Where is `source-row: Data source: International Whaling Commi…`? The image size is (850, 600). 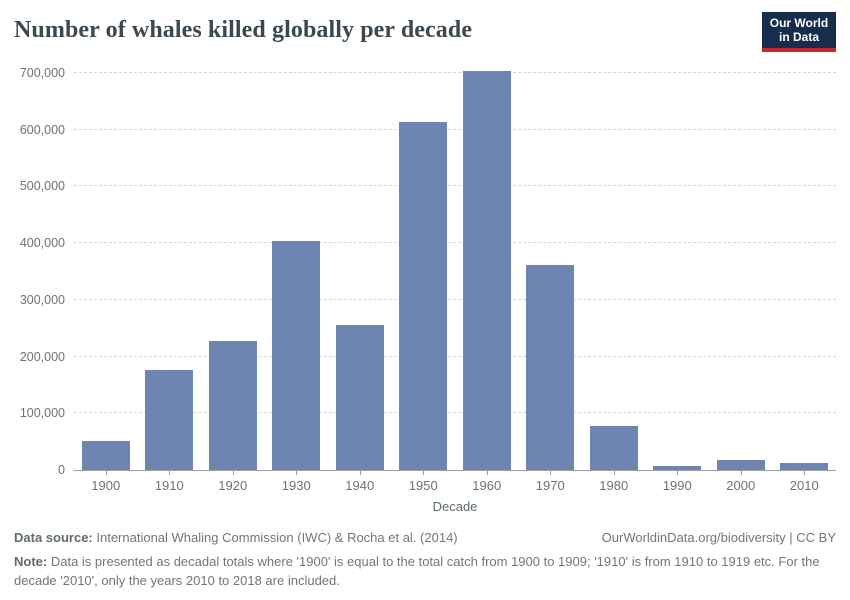
source-row: Data source: International Whaling Commi… is located at coordinates (425, 537).